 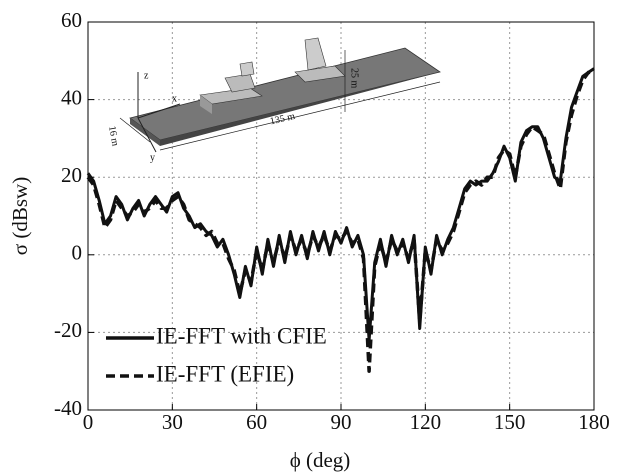 I want to click on x-tick-label: 30, so click(x=172, y=422).